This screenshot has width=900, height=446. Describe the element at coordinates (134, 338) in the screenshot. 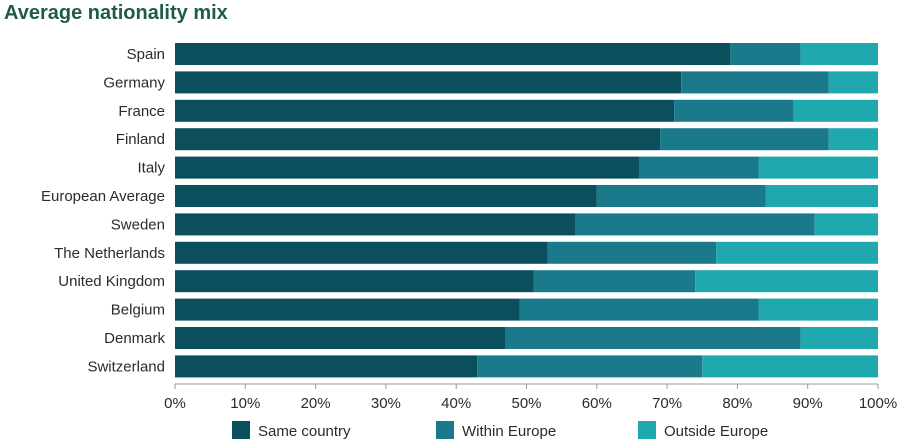

I see `category-label: Denmark` at that location.